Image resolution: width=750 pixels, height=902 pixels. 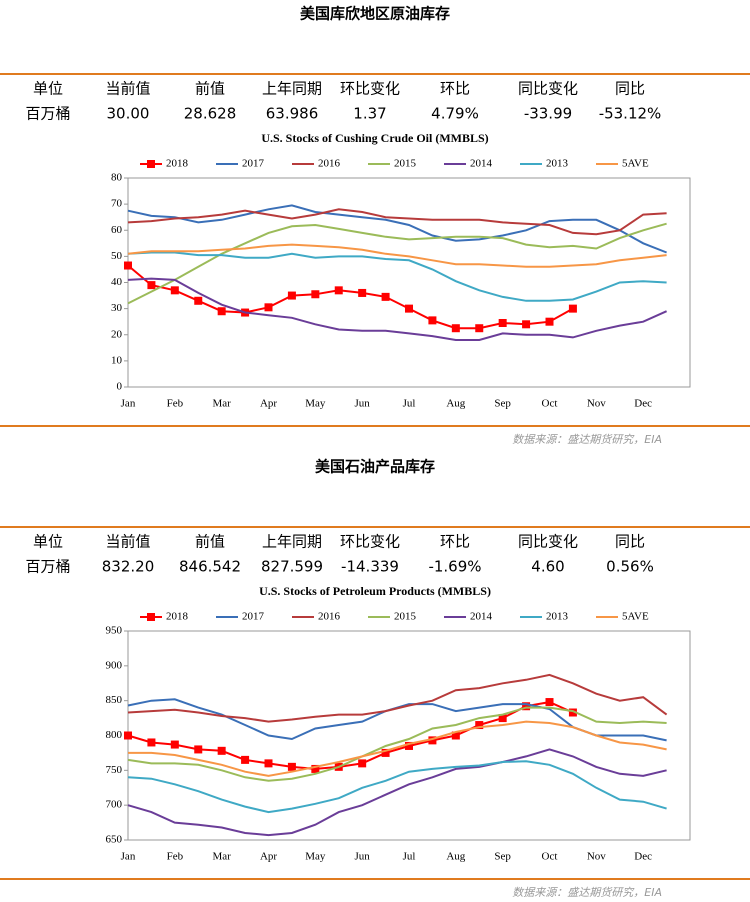 I want to click on legend-label: 2016, so click(x=329, y=617).